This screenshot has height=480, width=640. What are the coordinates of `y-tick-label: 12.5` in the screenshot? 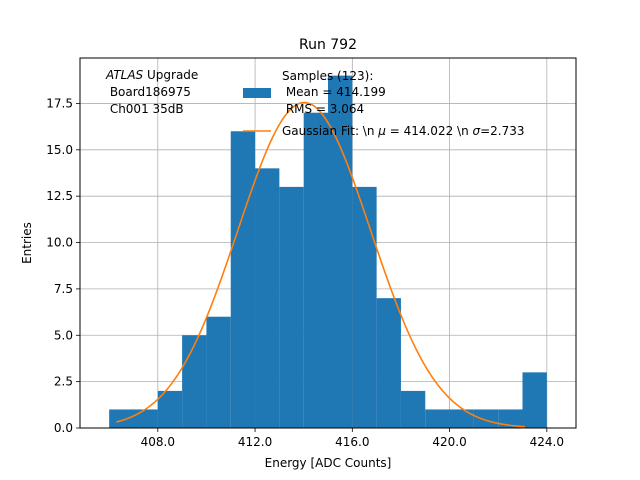 It's located at (59, 196).